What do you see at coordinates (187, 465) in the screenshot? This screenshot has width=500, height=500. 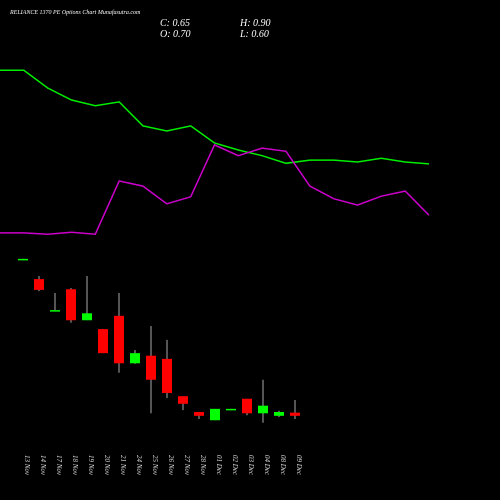 I see `x-tick-label: 27 Nov` at bounding box center [187, 465].